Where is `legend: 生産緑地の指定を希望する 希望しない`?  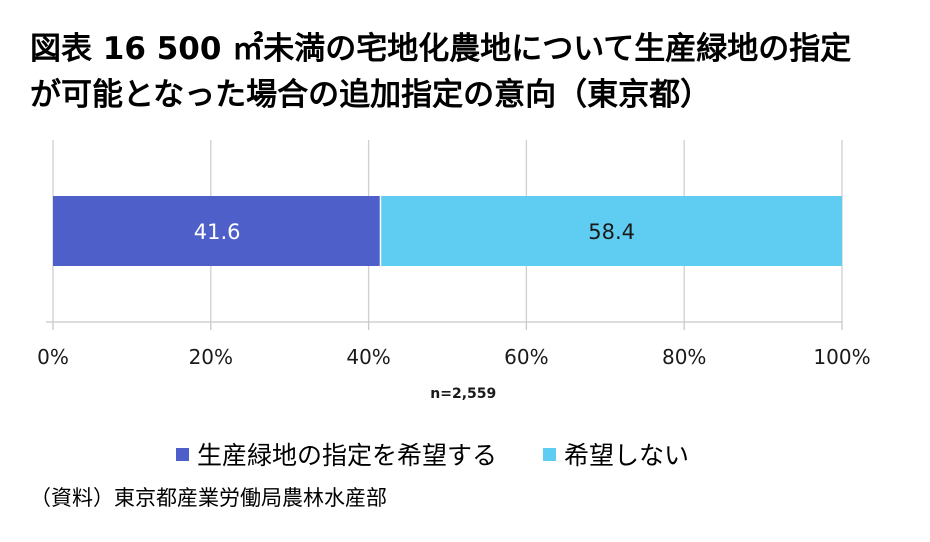 legend: 生産緑地の指定を希望する 希望しない is located at coordinates (455, 454).